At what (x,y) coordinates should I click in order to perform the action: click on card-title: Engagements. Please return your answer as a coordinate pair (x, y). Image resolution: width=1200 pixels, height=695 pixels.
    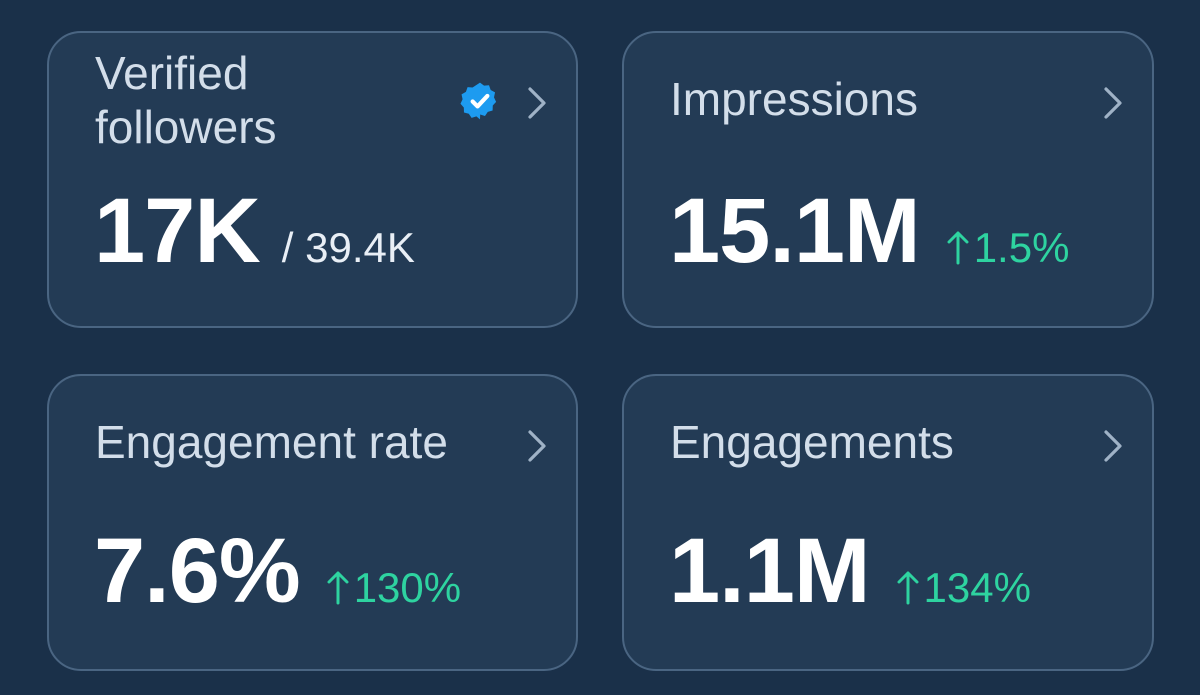
    Looking at the image, I should click on (812, 442).